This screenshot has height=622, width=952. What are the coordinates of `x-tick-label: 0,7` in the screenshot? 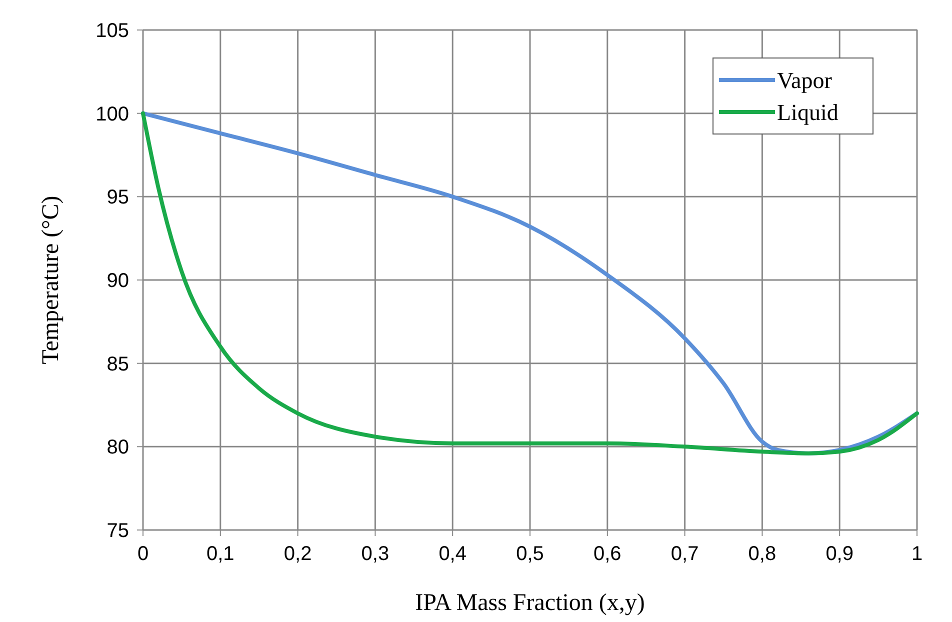 It's located at (684, 554).